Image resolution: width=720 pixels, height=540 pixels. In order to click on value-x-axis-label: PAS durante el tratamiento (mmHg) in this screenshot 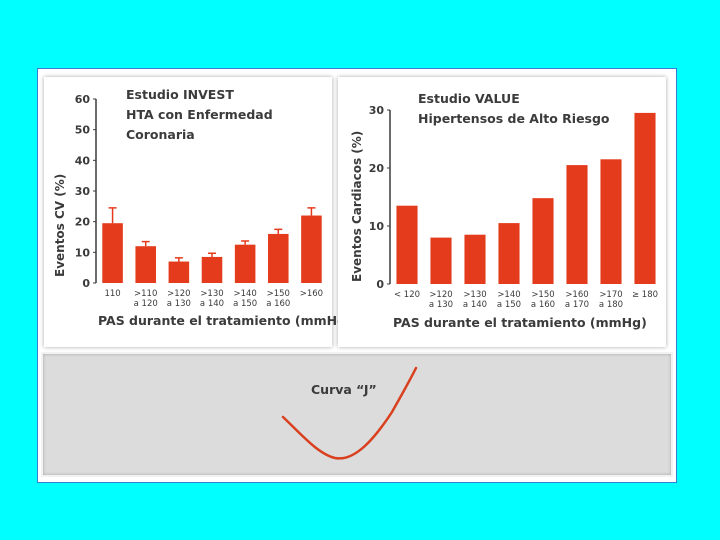, I will do `click(520, 322)`.